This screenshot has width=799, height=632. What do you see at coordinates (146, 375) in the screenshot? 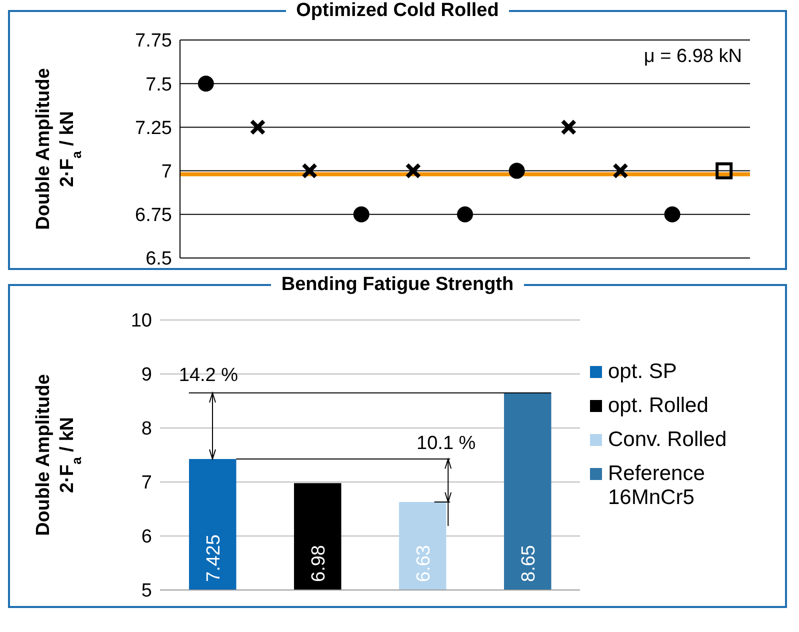
I see `y-tick-label: 9` at bounding box center [146, 375].